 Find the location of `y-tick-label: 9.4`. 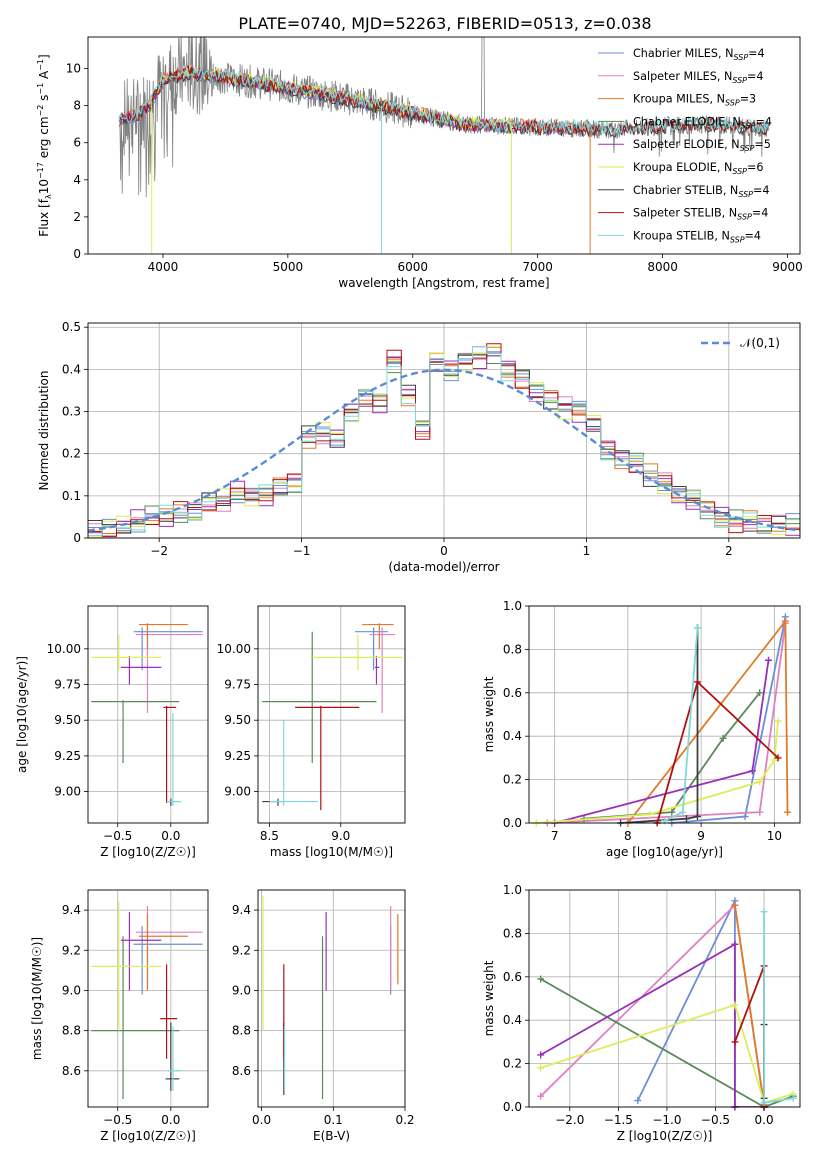

y-tick-label: 9.4 is located at coordinates (241, 910).